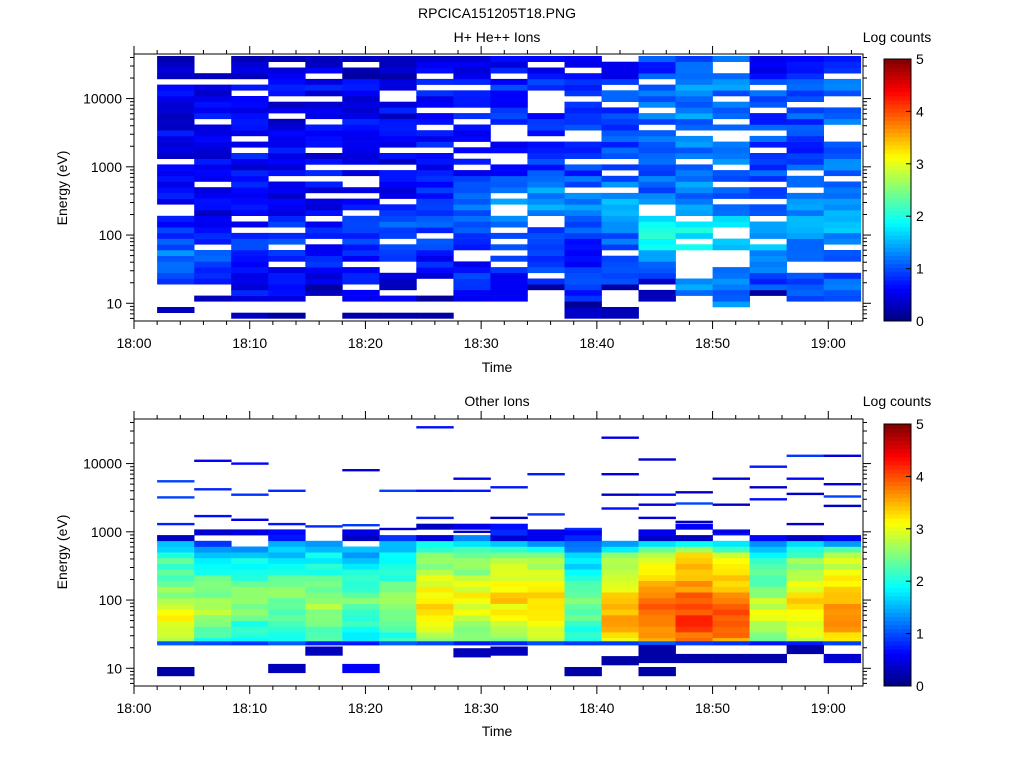 Image resolution: width=1024 pixels, height=768 pixels. What do you see at coordinates (920, 269) in the screenshot?
I see `colorbar-tick-label: 1` at bounding box center [920, 269].